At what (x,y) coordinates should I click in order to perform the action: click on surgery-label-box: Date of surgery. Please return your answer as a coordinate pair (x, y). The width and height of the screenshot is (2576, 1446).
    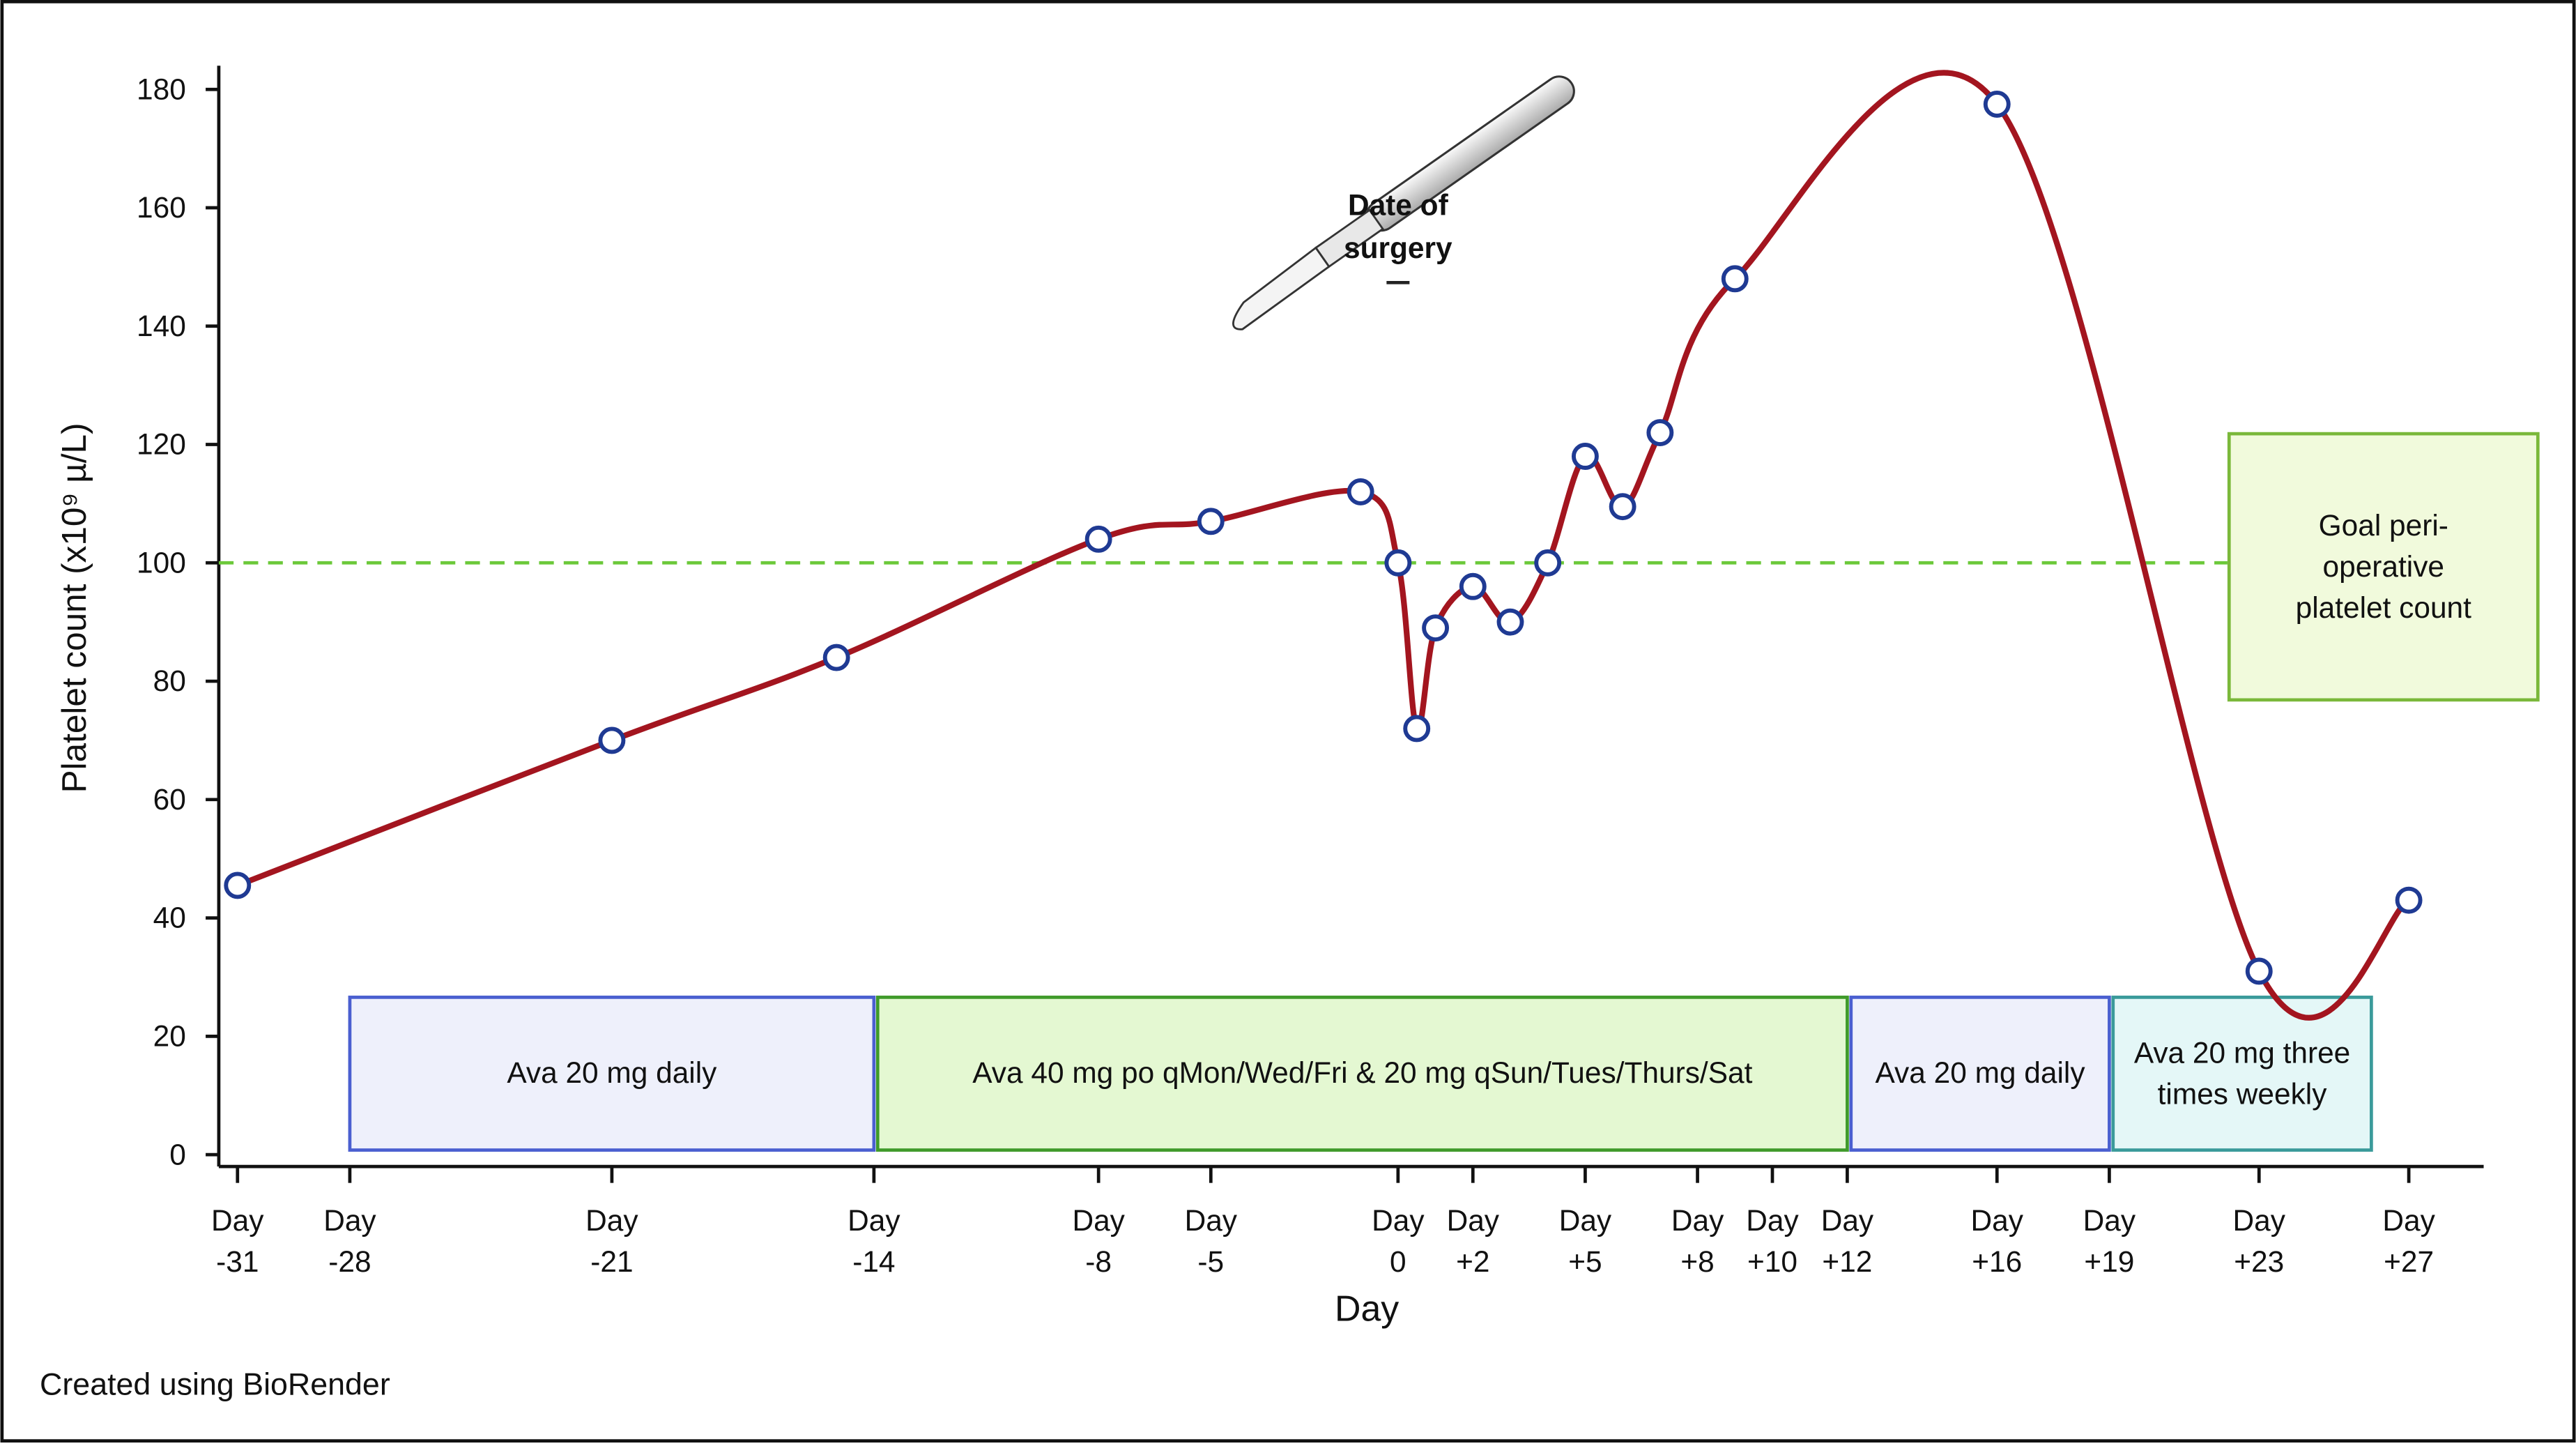
    Looking at the image, I should click on (1398, 227).